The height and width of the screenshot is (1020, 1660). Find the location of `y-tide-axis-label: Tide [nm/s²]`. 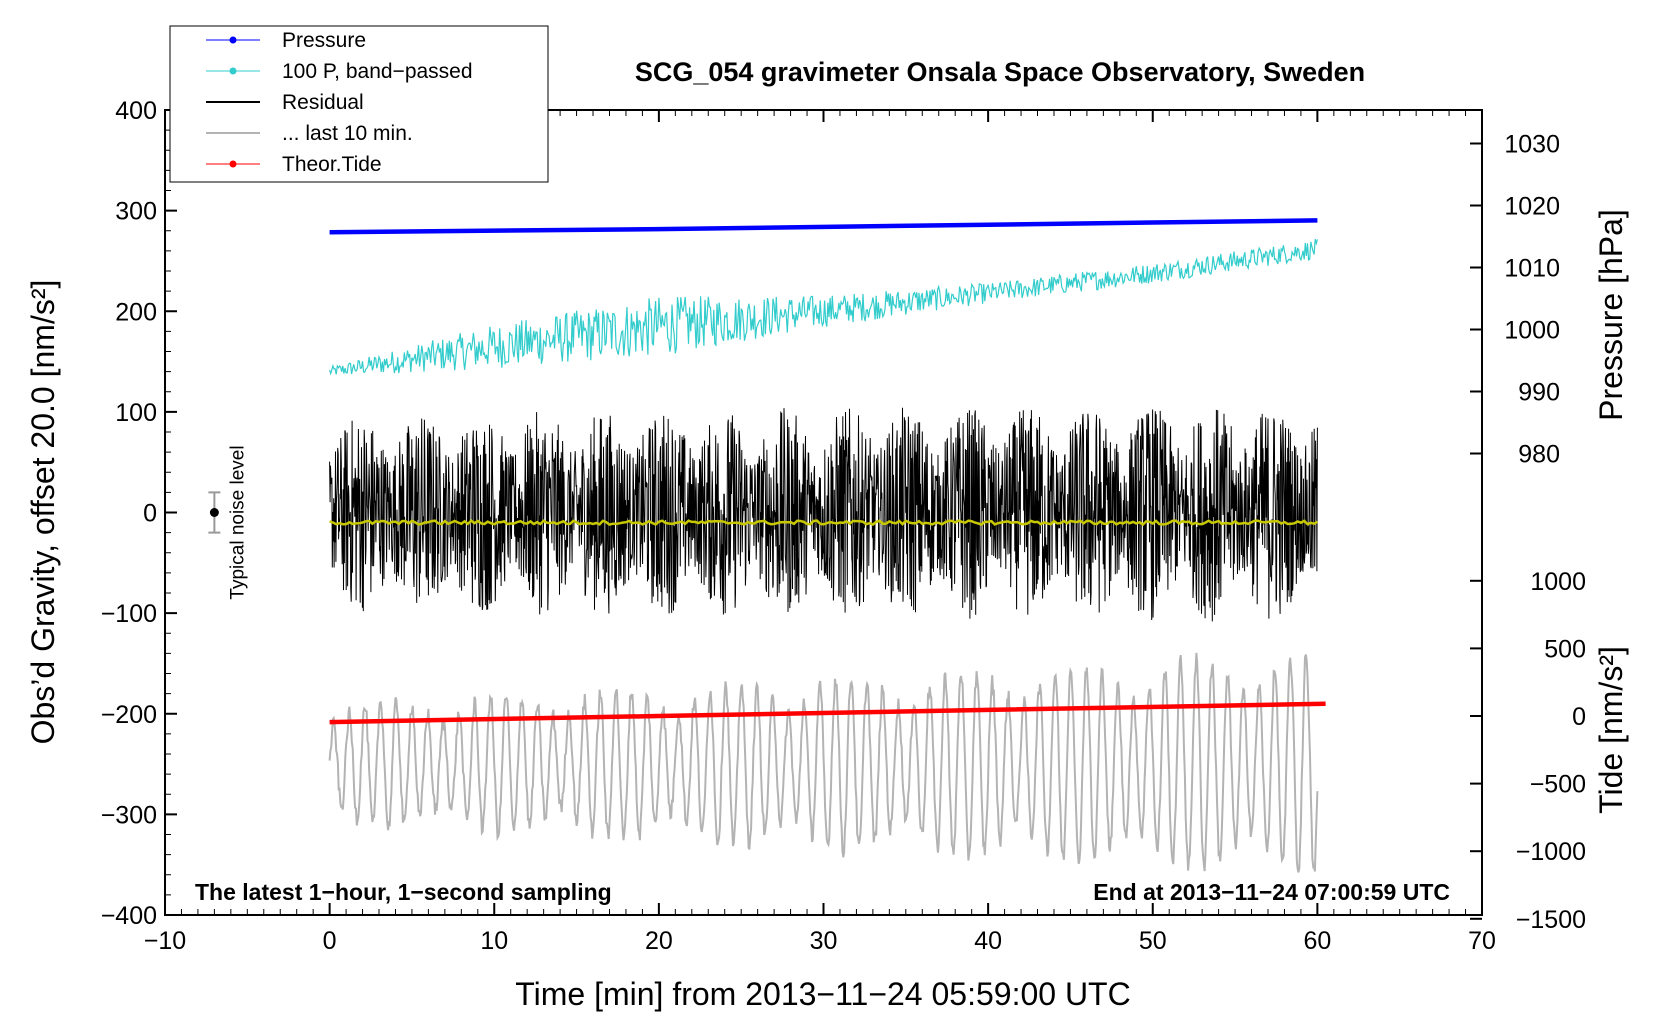

y-tide-axis-label: Tide [nm/s²] is located at coordinates (1611, 730).